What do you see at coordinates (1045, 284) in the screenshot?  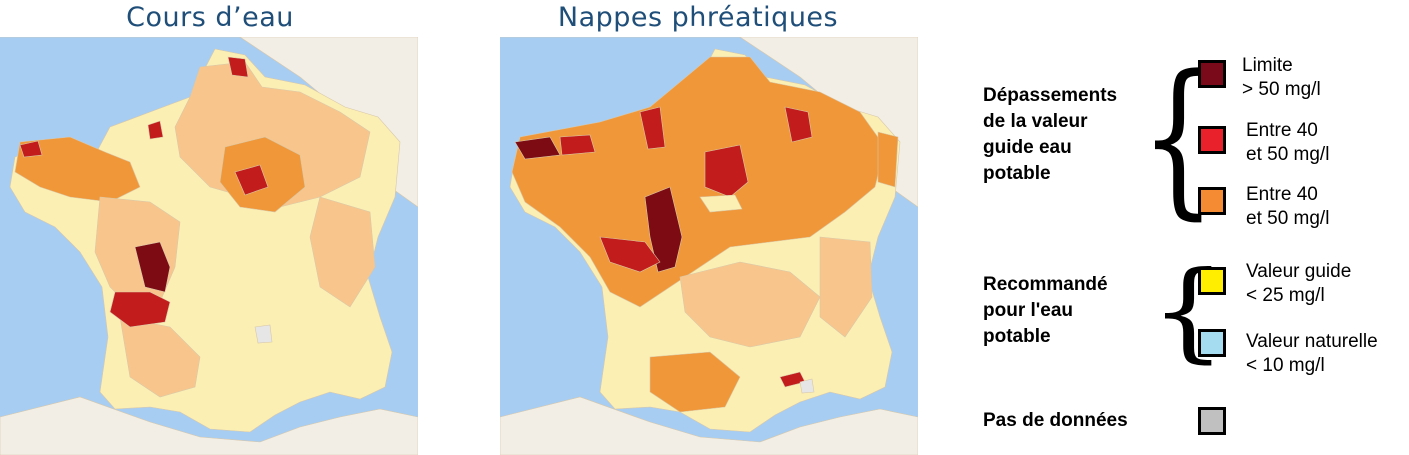 I see `legend-heading-recommended-line: Recommandé` at bounding box center [1045, 284].